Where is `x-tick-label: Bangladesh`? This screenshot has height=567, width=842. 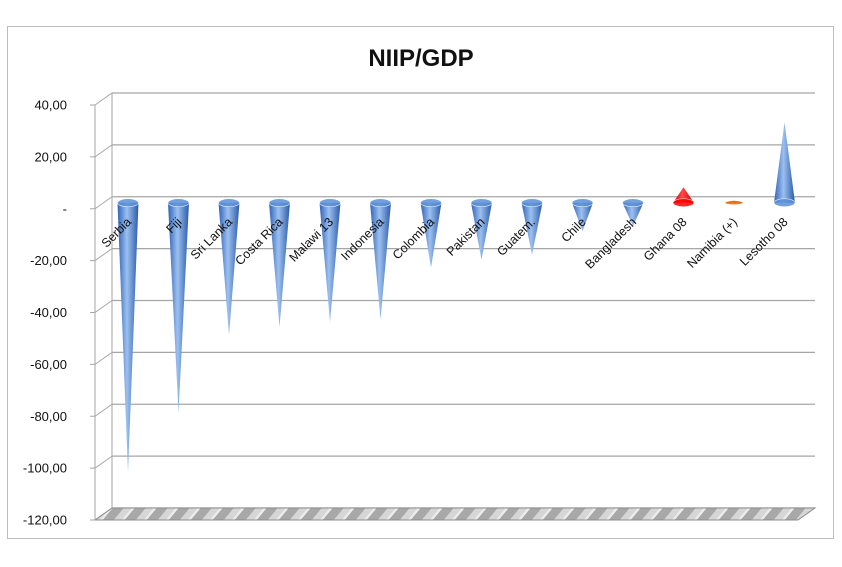 x-tick-label: Bangladesh is located at coordinates (611, 243).